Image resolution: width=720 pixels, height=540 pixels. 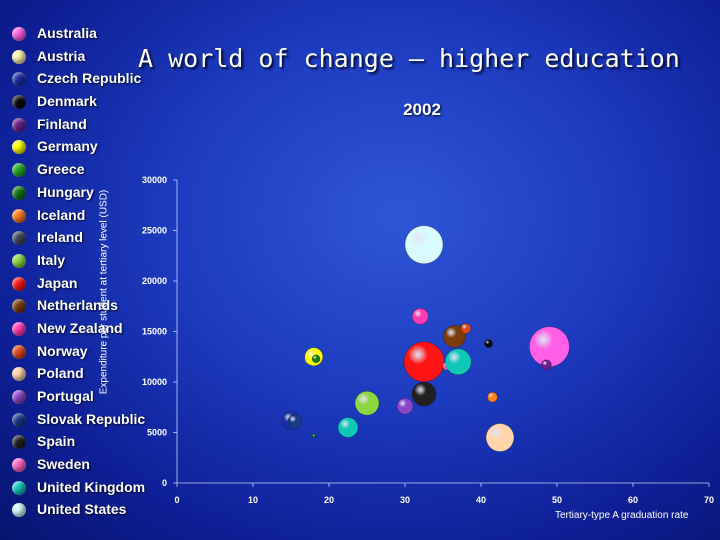 What do you see at coordinates (91, 486) in the screenshot?
I see `legend-label: United Kingdom` at bounding box center [91, 486].